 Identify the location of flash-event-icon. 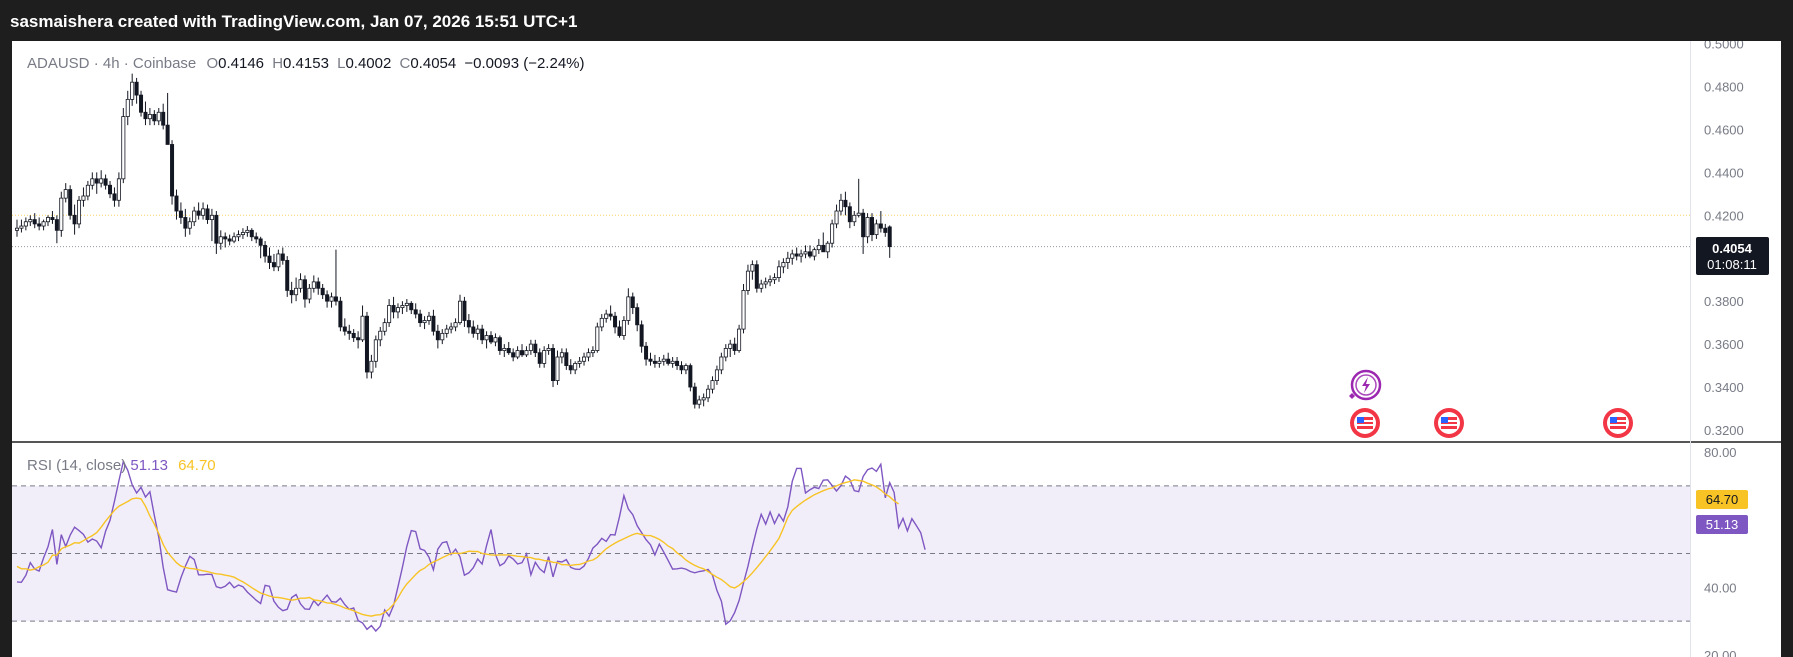
(1365, 385).